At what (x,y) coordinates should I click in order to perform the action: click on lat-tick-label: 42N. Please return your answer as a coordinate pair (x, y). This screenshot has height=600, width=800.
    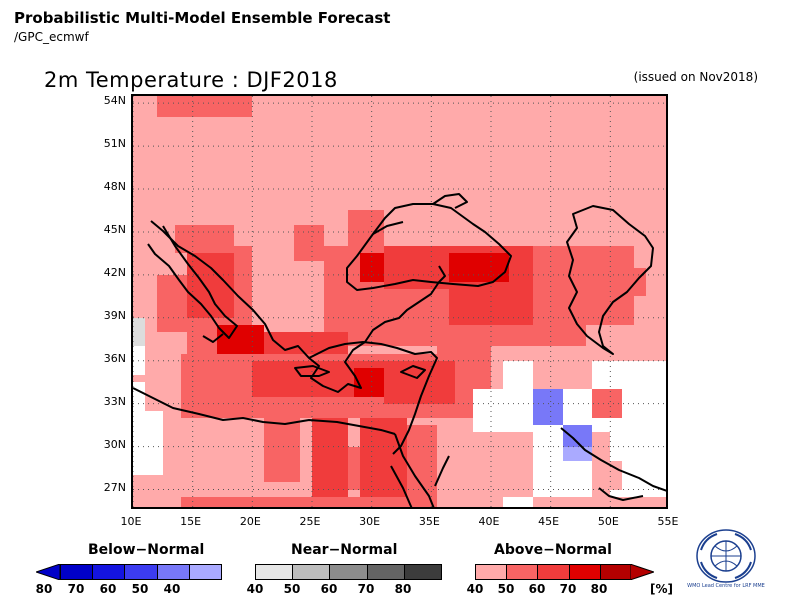
    Looking at the image, I should click on (114, 272).